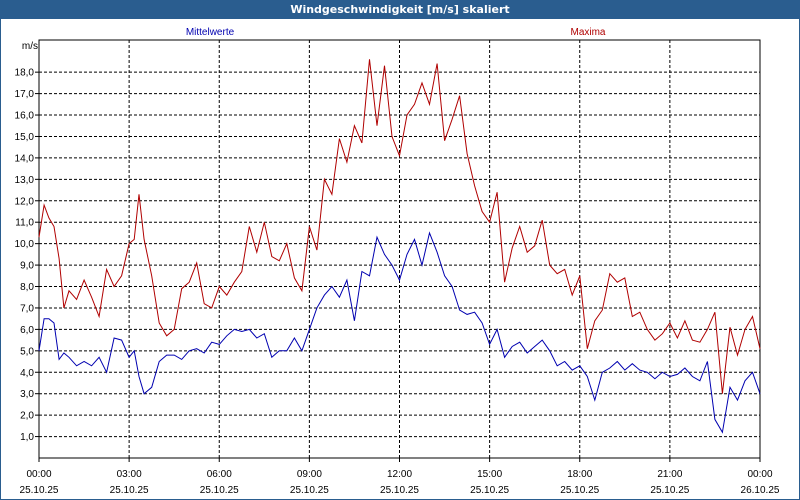  I want to click on y-tick-label: 18,0, so click(25, 73).